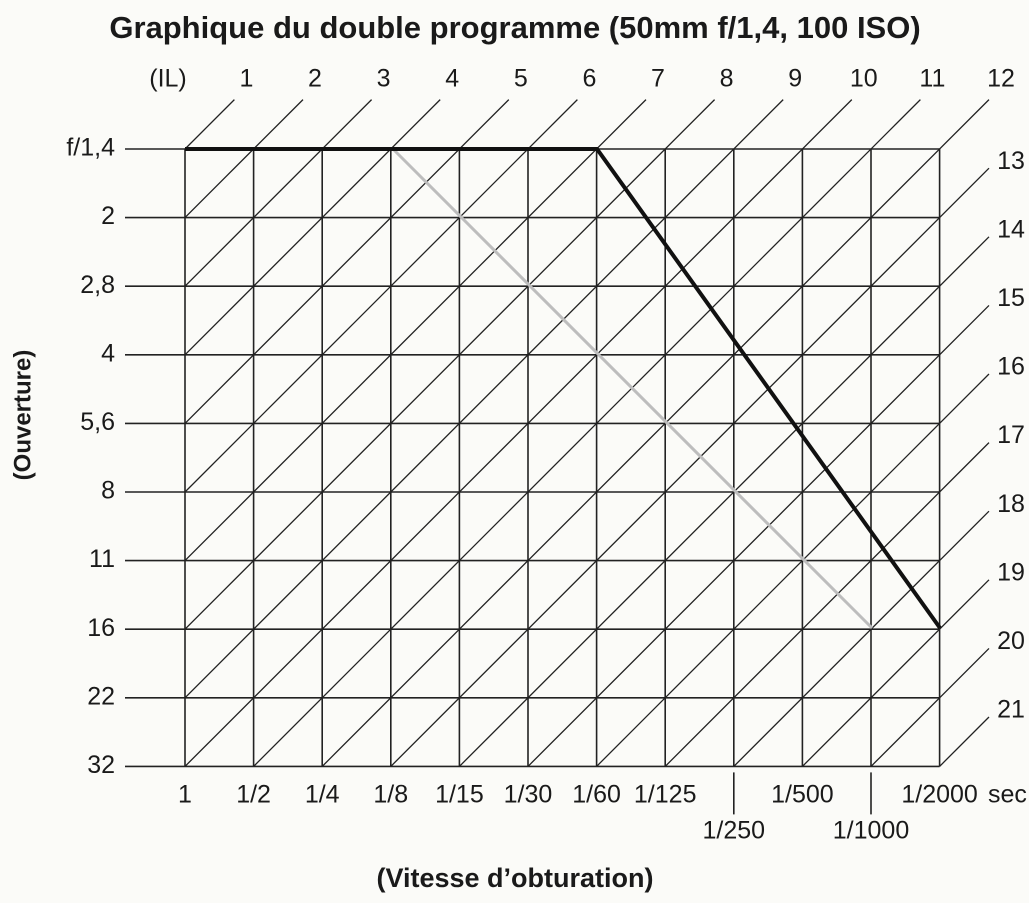 This screenshot has width=1029, height=903. What do you see at coordinates (322, 795) in the screenshot?
I see `shutter-label: 1/4` at bounding box center [322, 795].